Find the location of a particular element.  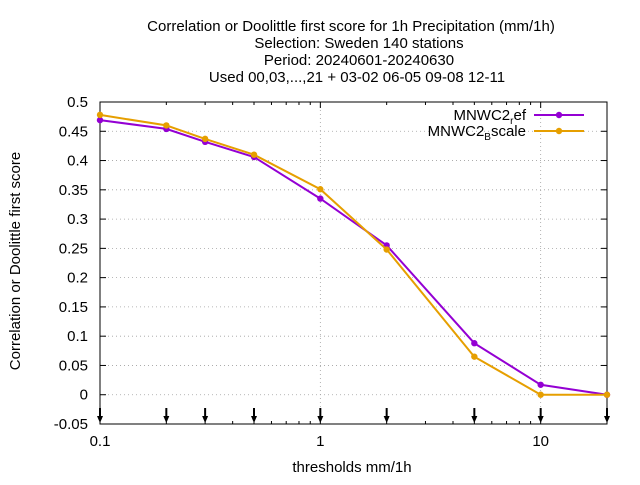

title-line-3: Period: 20240601-20240630 is located at coordinates (359, 60).